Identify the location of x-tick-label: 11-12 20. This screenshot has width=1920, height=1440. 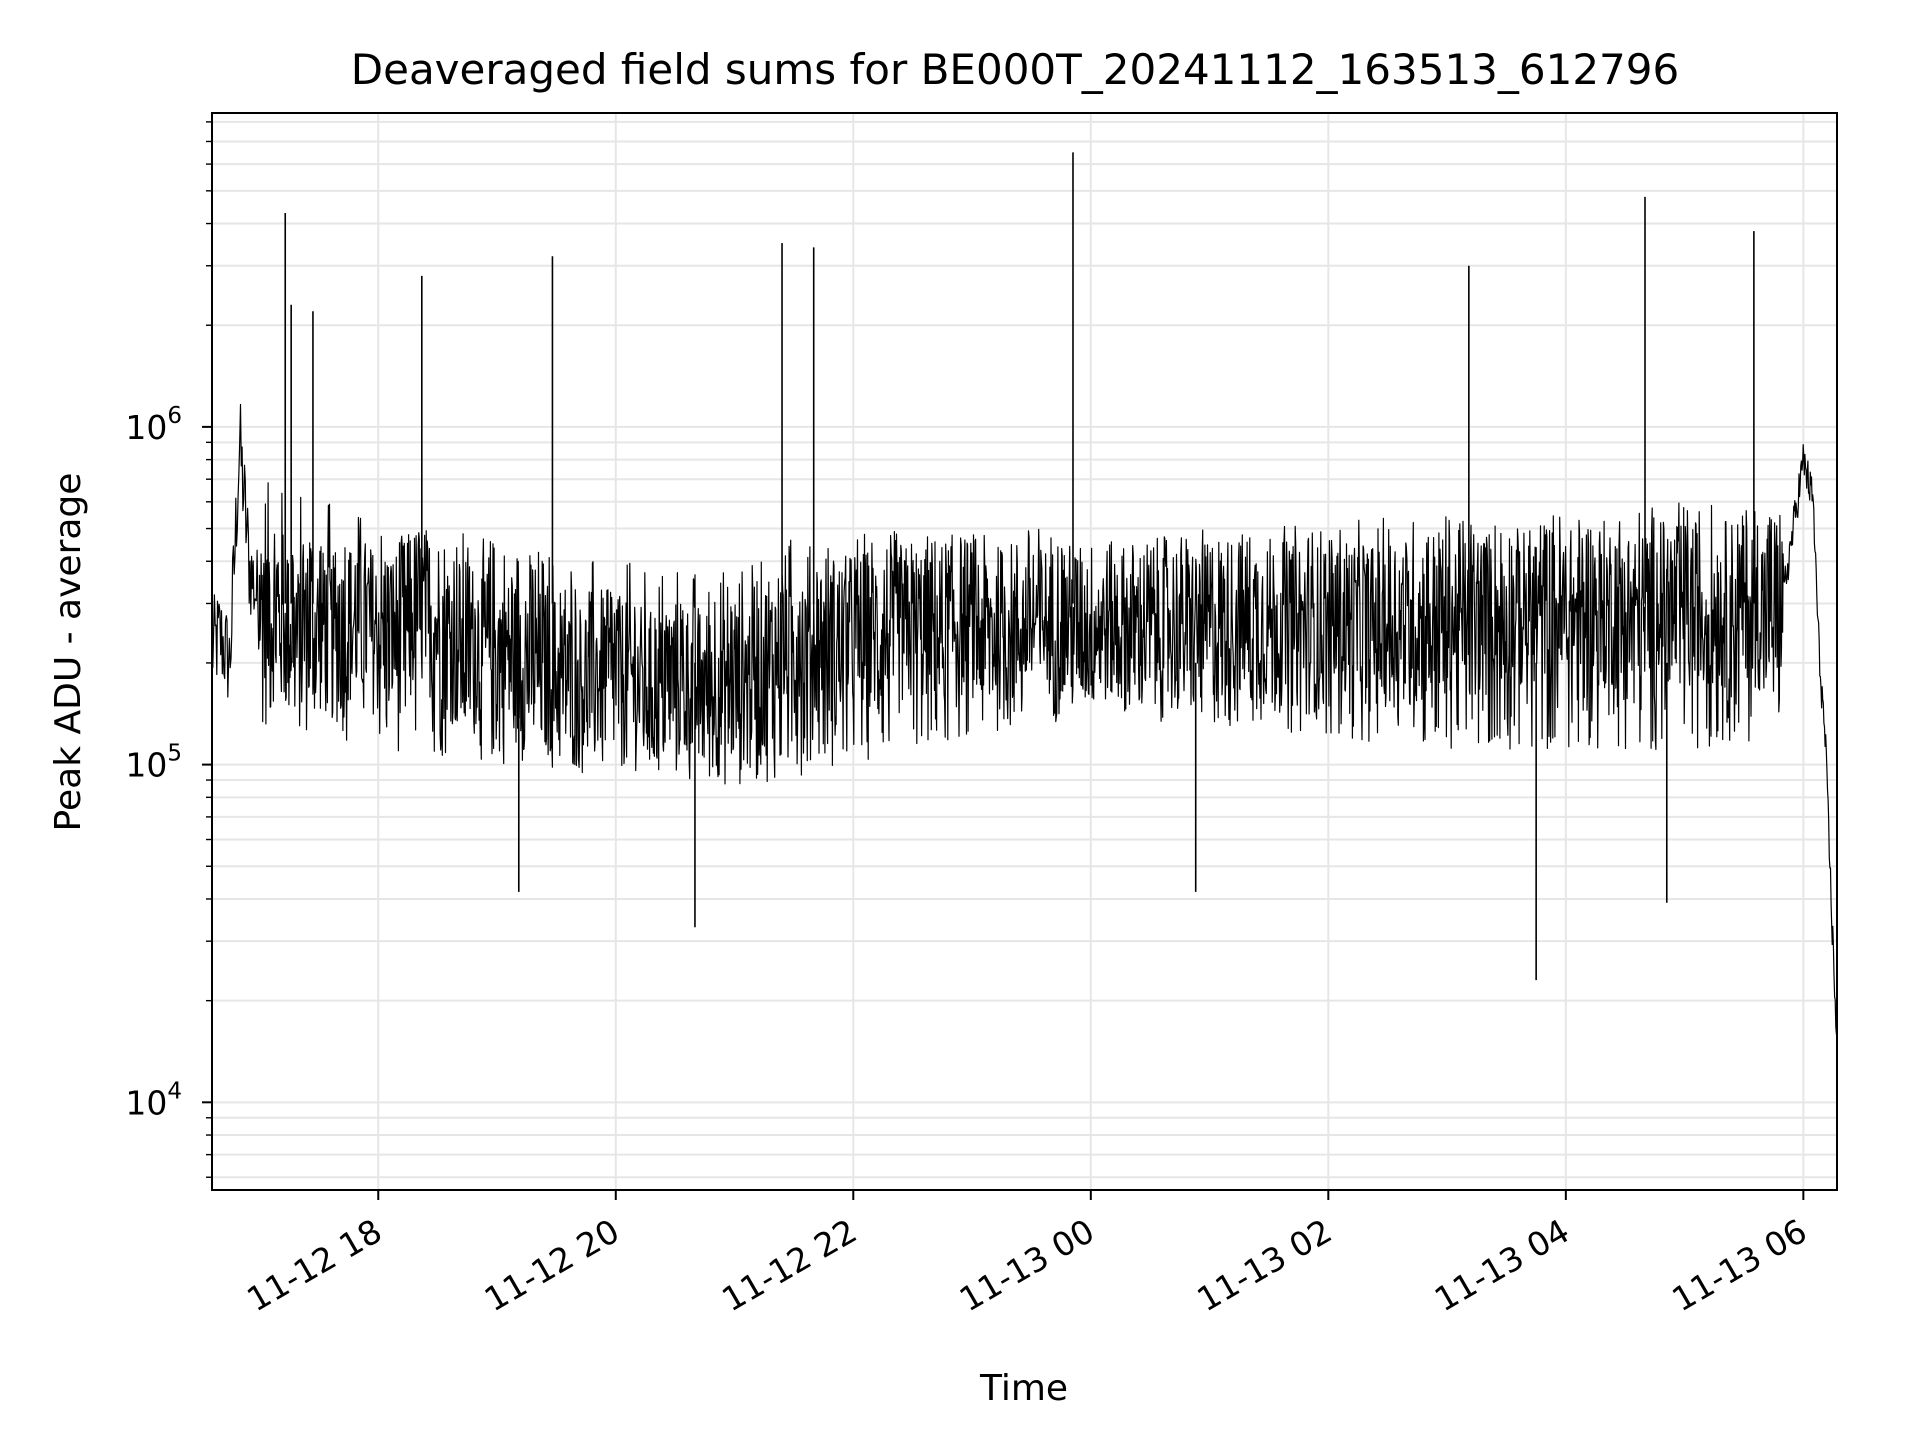
(552, 1265).